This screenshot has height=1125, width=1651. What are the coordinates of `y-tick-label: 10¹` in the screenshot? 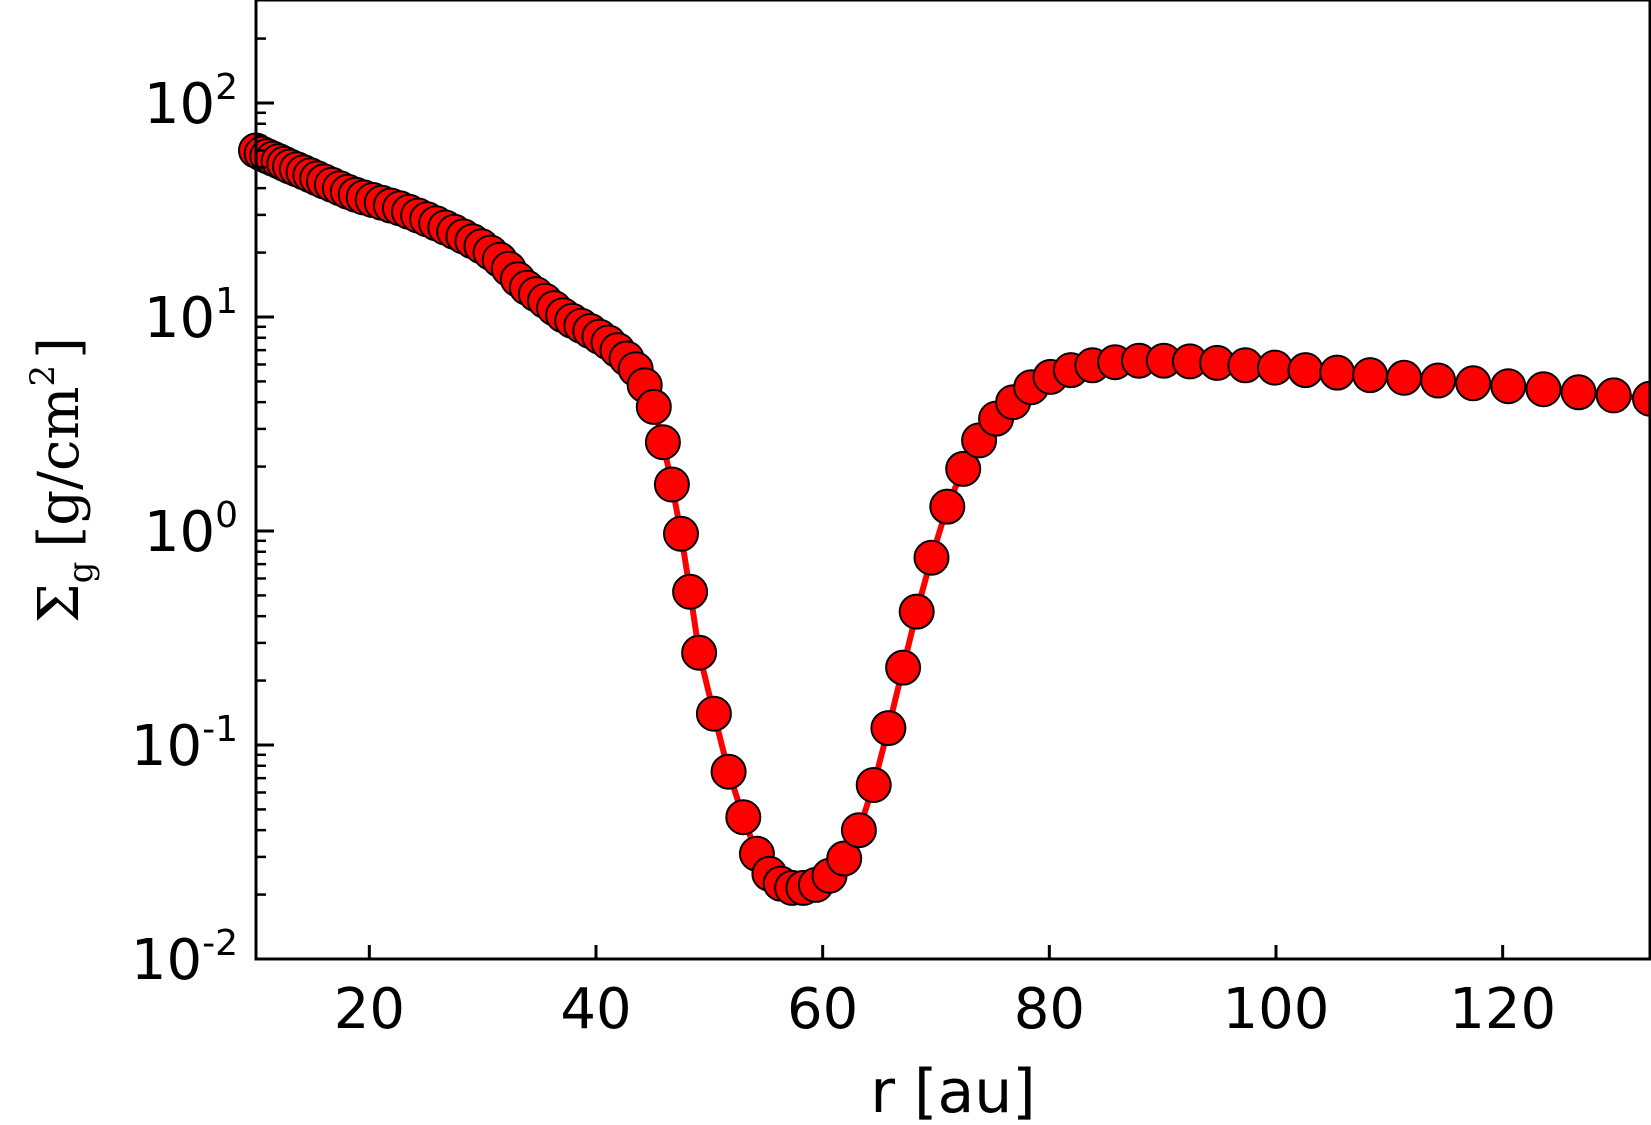 It's located at (191, 316).